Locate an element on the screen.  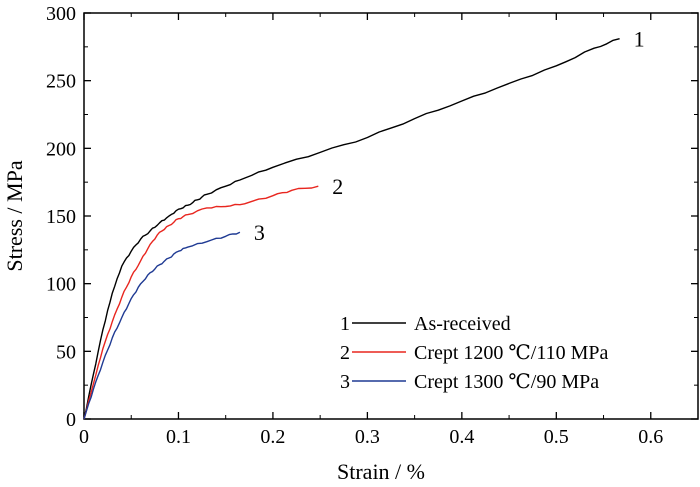
legend-number-3: 3 is located at coordinates (345, 382).